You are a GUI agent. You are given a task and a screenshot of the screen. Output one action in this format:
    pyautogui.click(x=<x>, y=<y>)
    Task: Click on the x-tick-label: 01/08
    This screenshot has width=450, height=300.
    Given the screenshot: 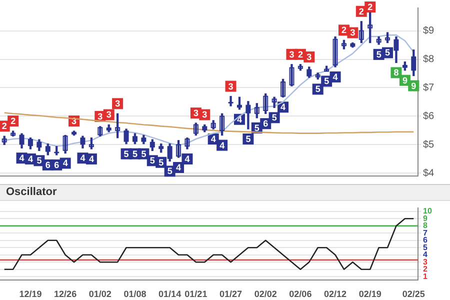 What is the action you would take?
    pyautogui.click(x=135, y=294)
    